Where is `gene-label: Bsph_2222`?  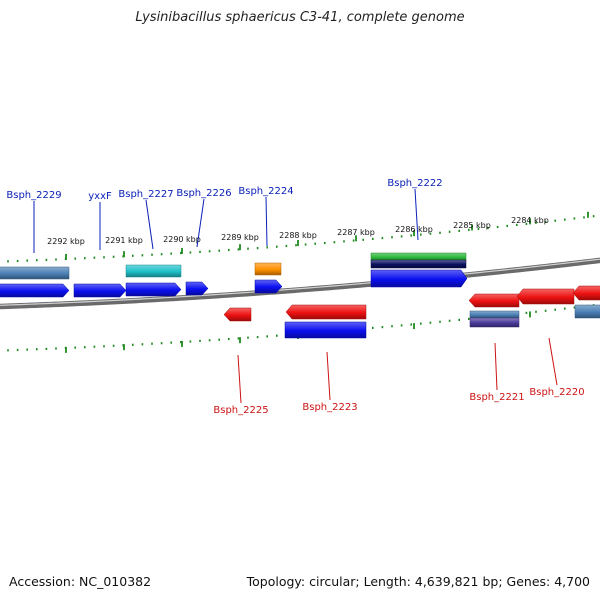
gene-label: Bsph_2222 is located at coordinates (414, 183).